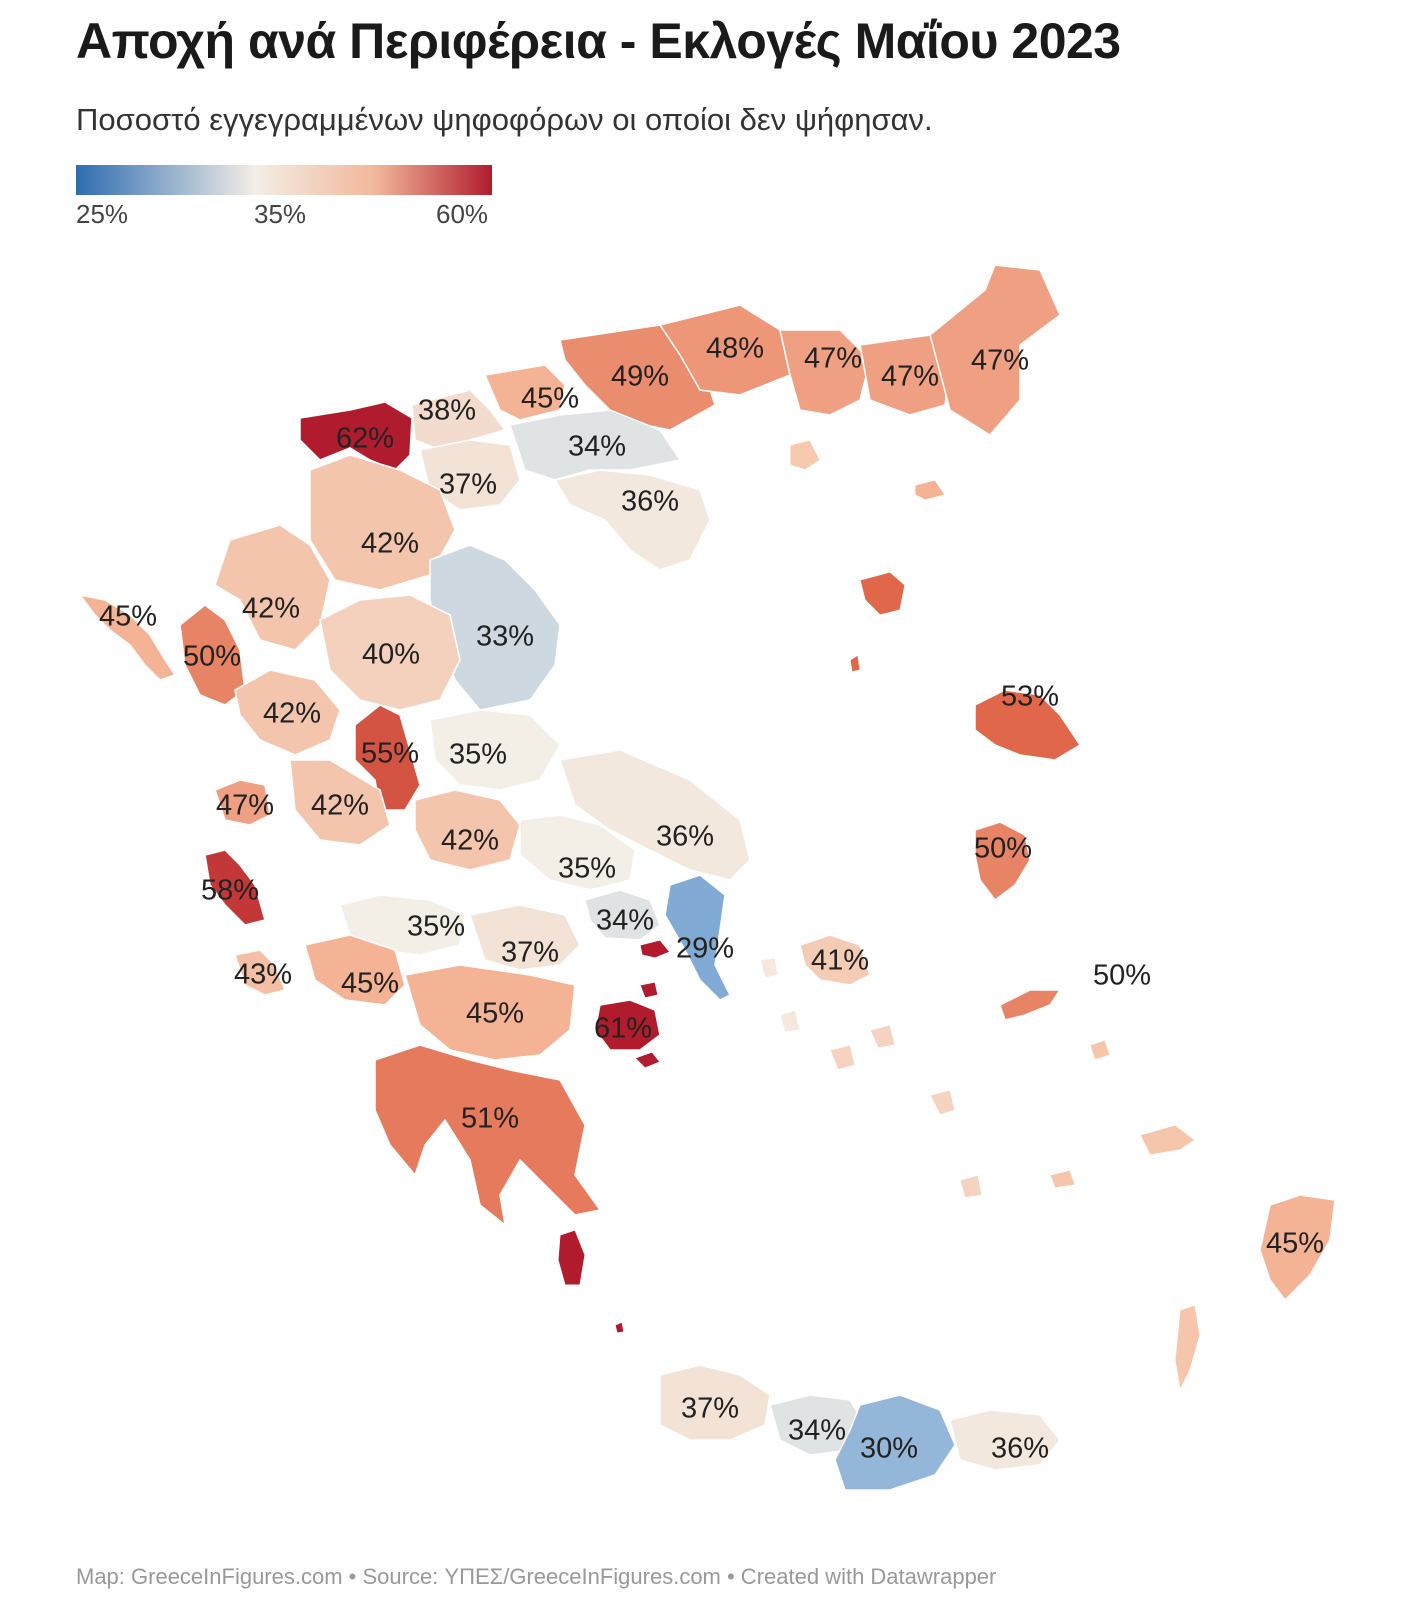  What do you see at coordinates (462, 214) in the screenshot?
I see `legend-tick-max: 60%` at bounding box center [462, 214].